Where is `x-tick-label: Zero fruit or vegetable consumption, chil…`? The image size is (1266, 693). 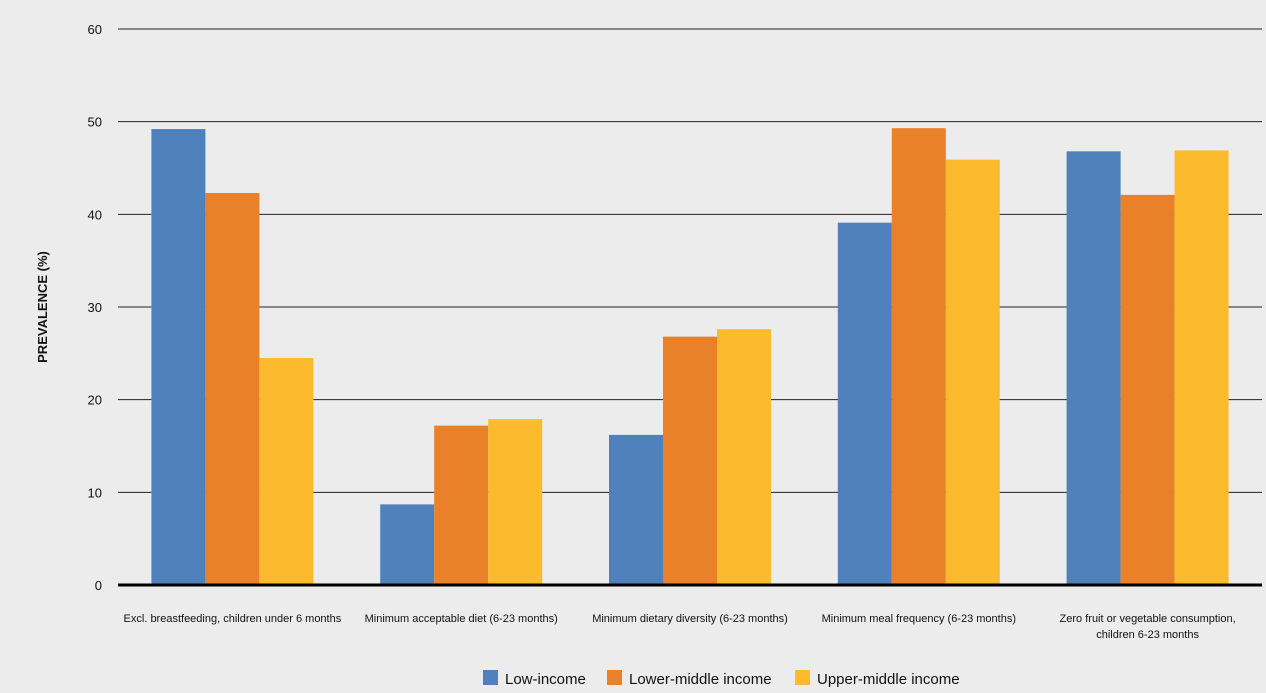 x-tick-label: Zero fruit or vegetable consumption, chil… is located at coordinates (1148, 627).